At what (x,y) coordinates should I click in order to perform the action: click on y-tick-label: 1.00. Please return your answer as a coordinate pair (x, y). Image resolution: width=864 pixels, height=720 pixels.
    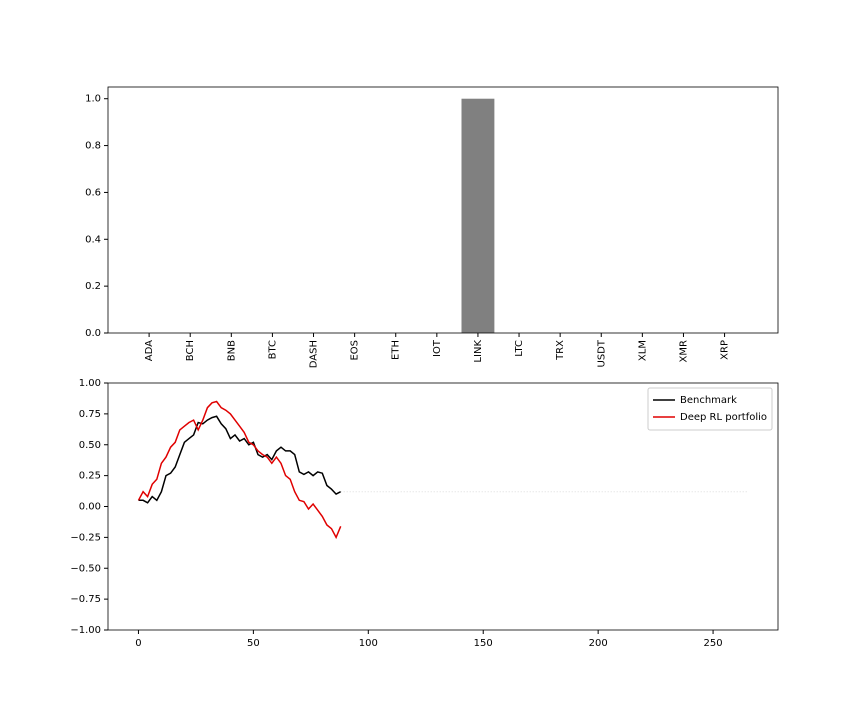
    Looking at the image, I should click on (90, 383).